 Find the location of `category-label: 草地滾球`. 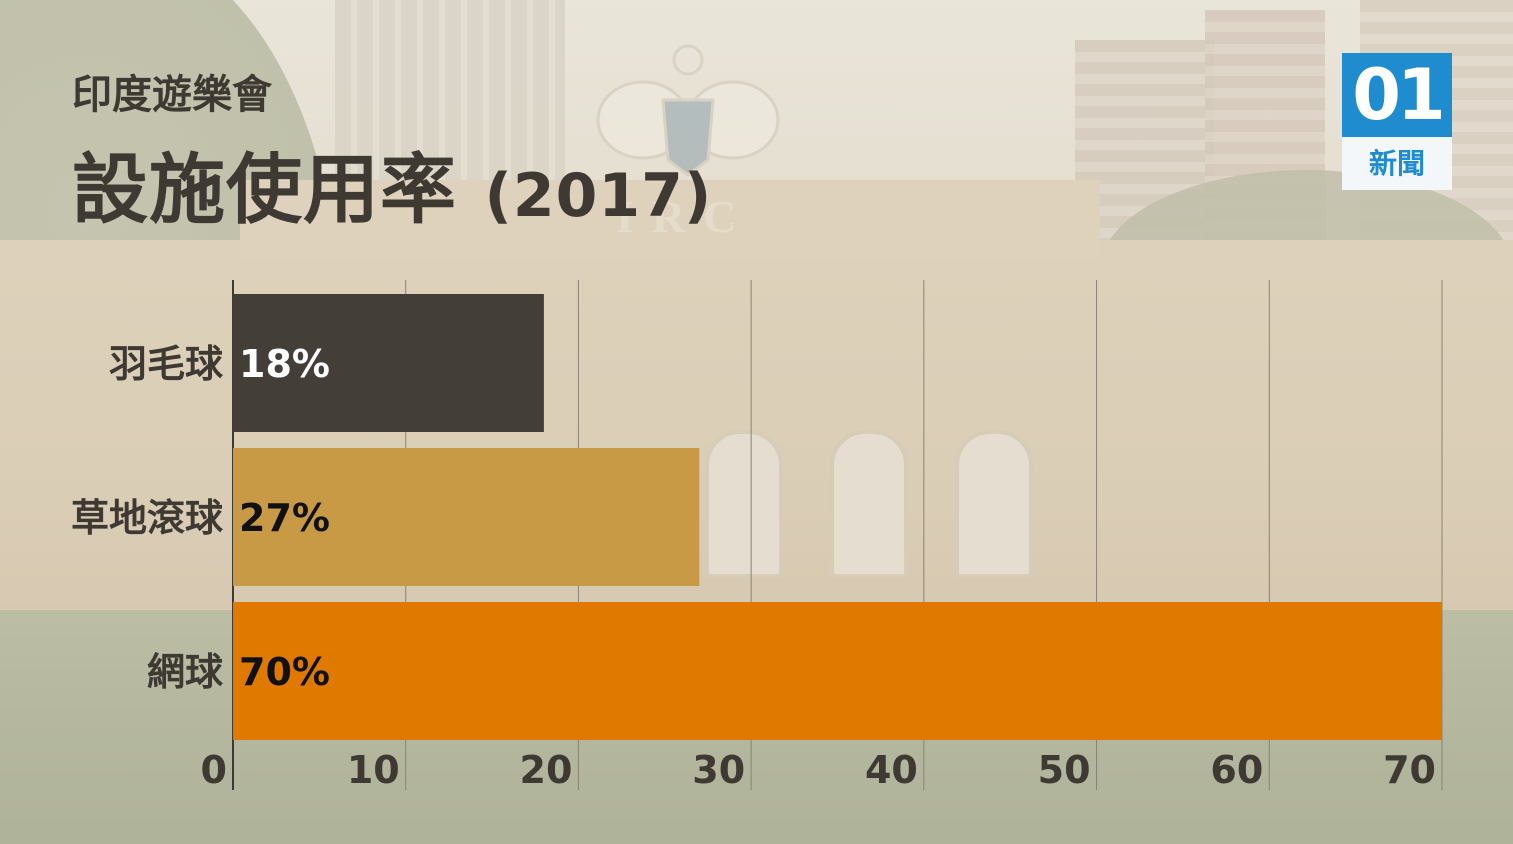

category-label: 草地滾球 is located at coordinates (147, 518).